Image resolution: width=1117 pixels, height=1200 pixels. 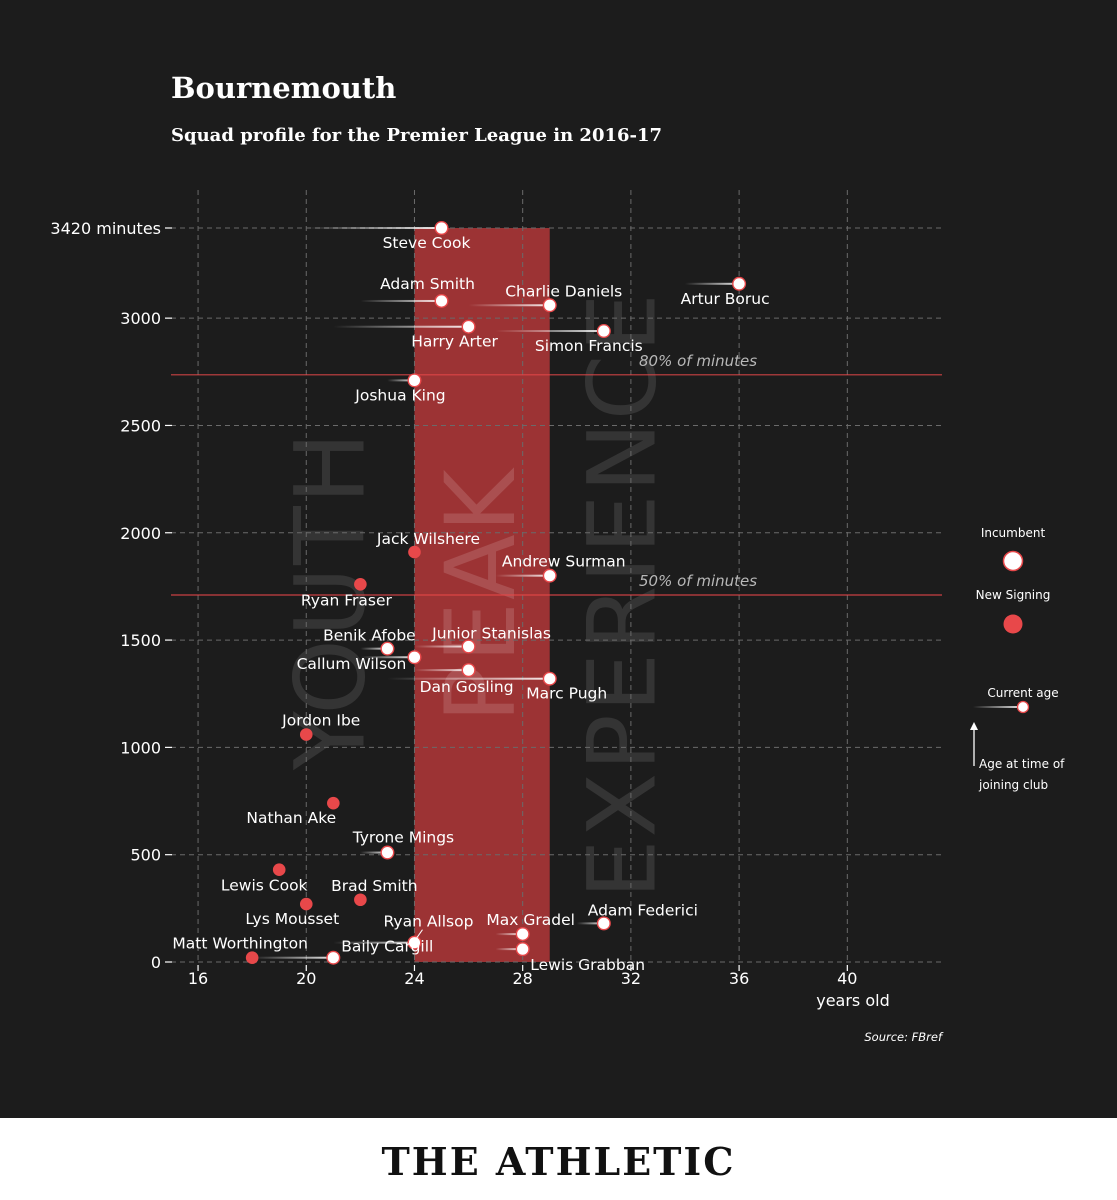 What do you see at coordinates (1013, 561) in the screenshot?
I see `legend-incumbent-dot` at bounding box center [1013, 561].